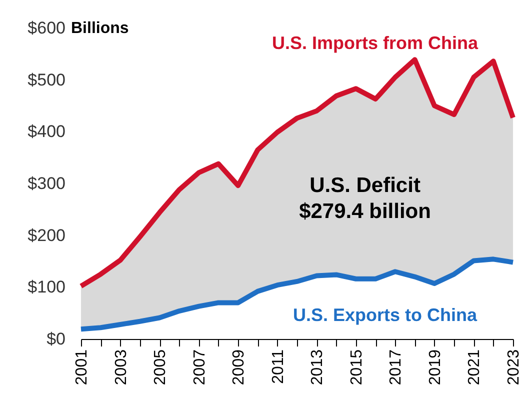 The height and width of the screenshot is (400, 519). Describe the element at coordinates (47, 235) in the screenshot. I see `y-tick-label: $200` at that location.